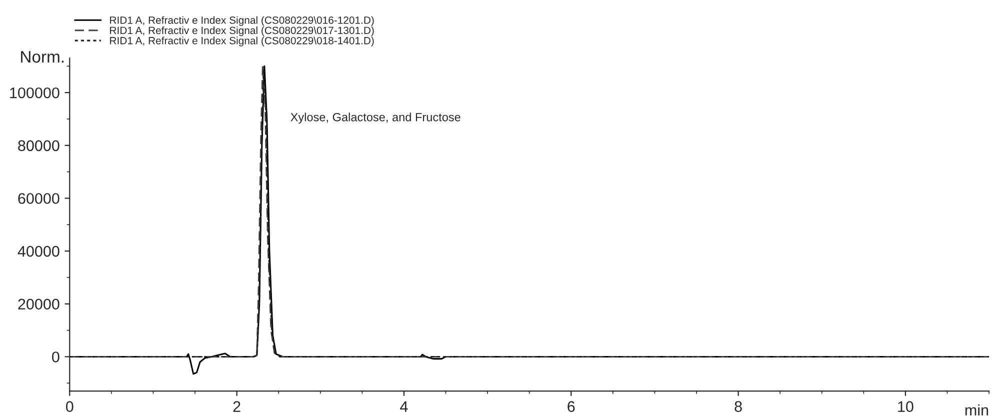  Describe the element at coordinates (571, 406) in the screenshot. I see `x-tick-label: 6` at that location.